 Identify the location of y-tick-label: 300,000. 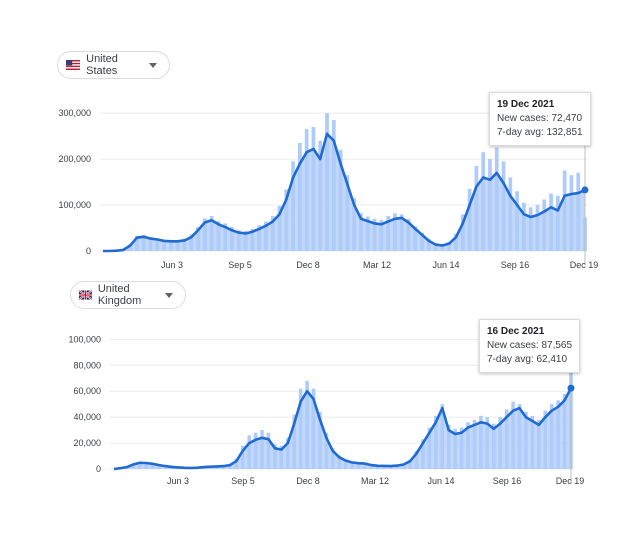
(74, 113).